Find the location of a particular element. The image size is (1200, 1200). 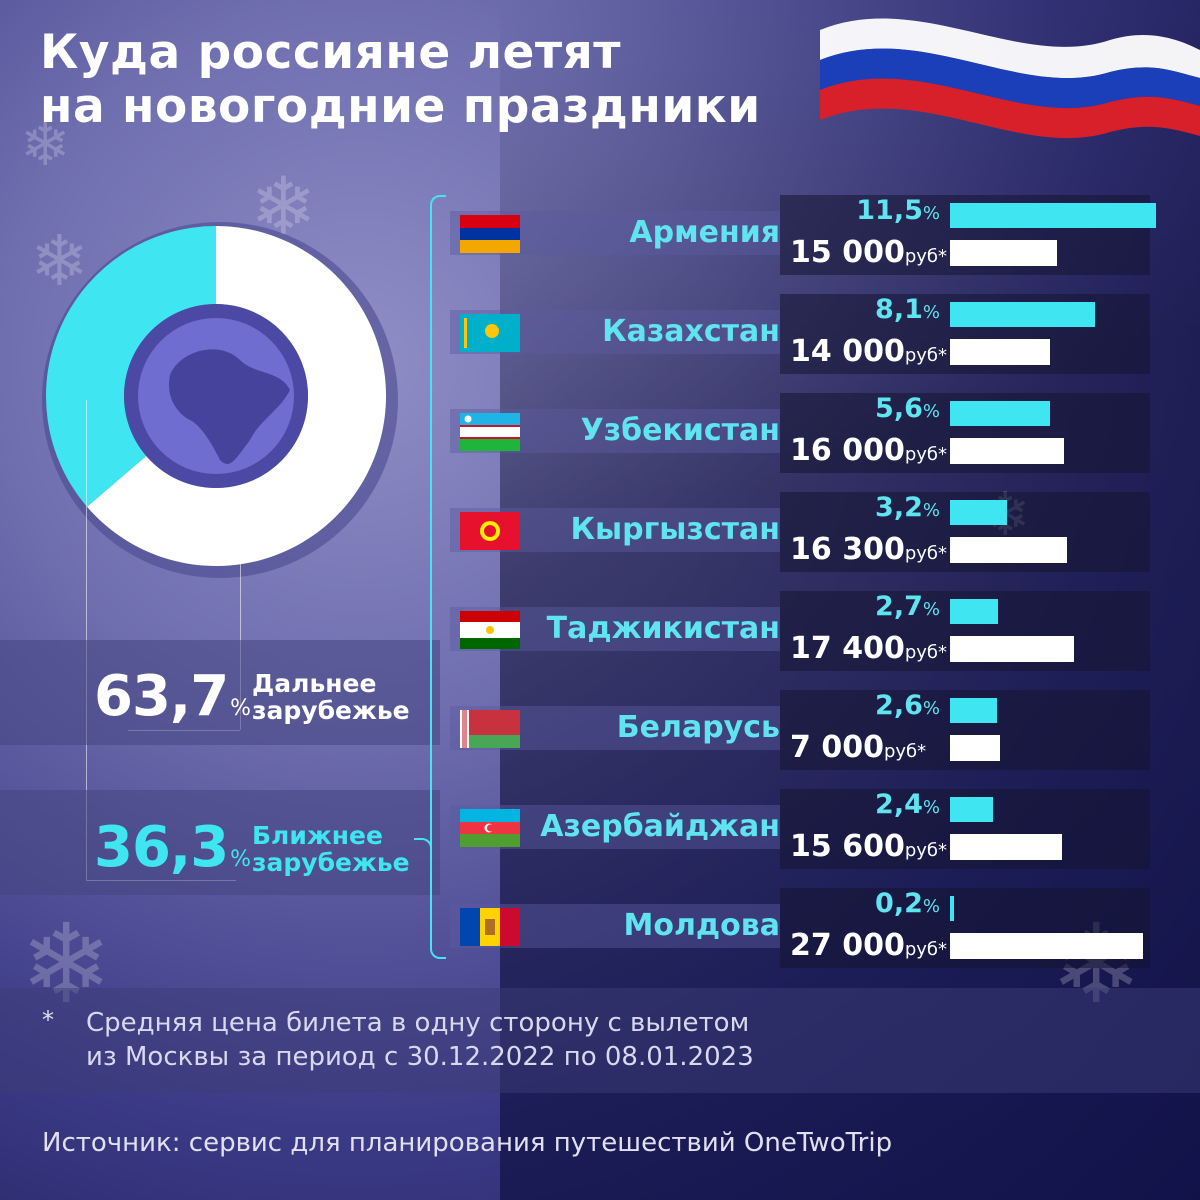

moldova-flag-icon is located at coordinates (490, 927).